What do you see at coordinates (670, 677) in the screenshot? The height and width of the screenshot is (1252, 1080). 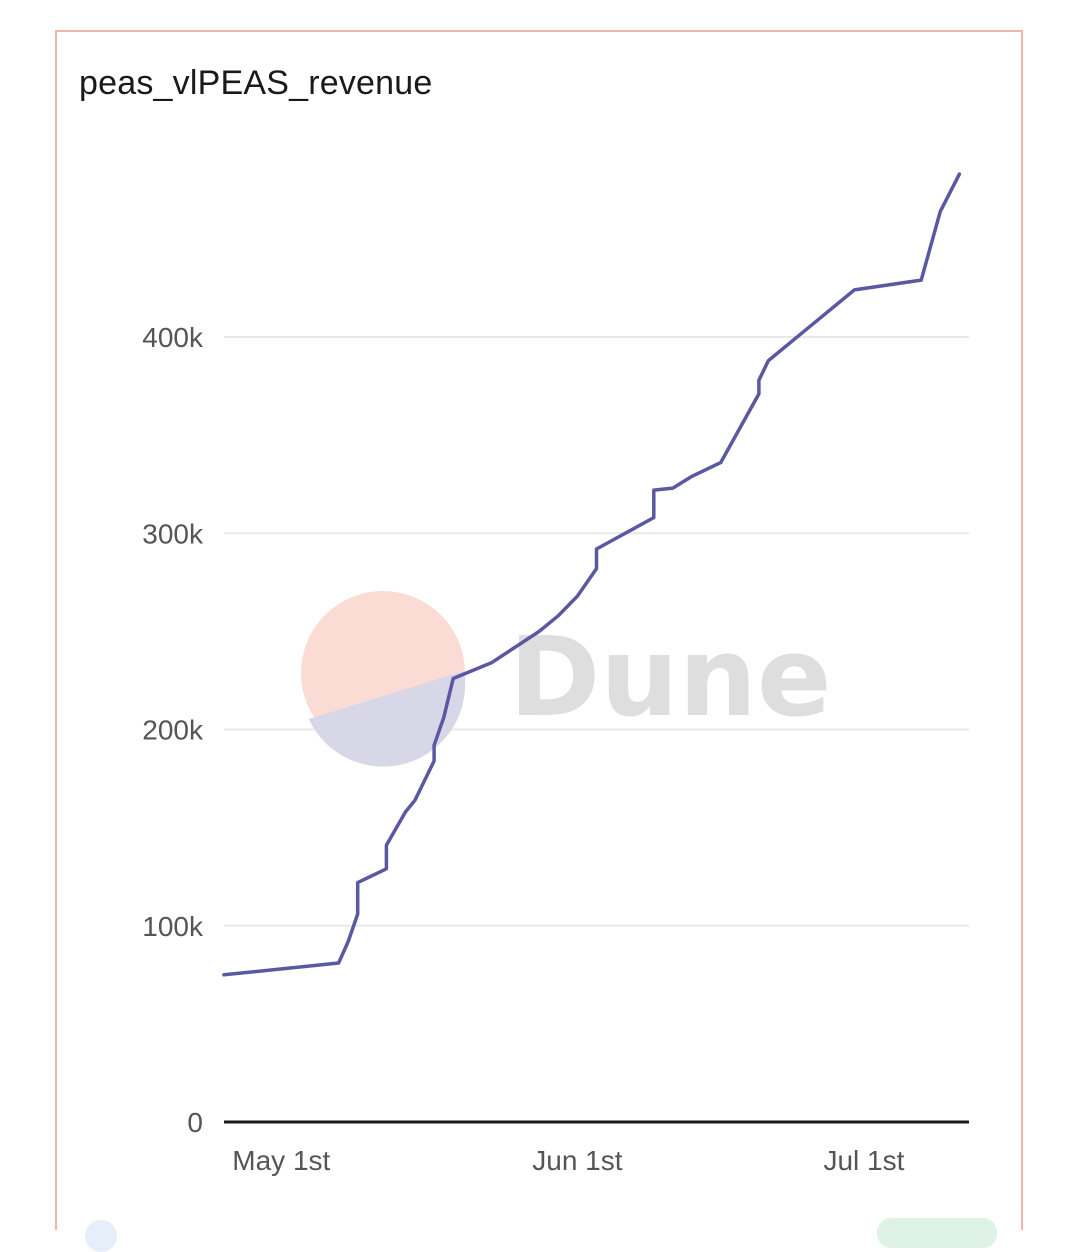 I see `watermark-text: Dune` at bounding box center [670, 677].